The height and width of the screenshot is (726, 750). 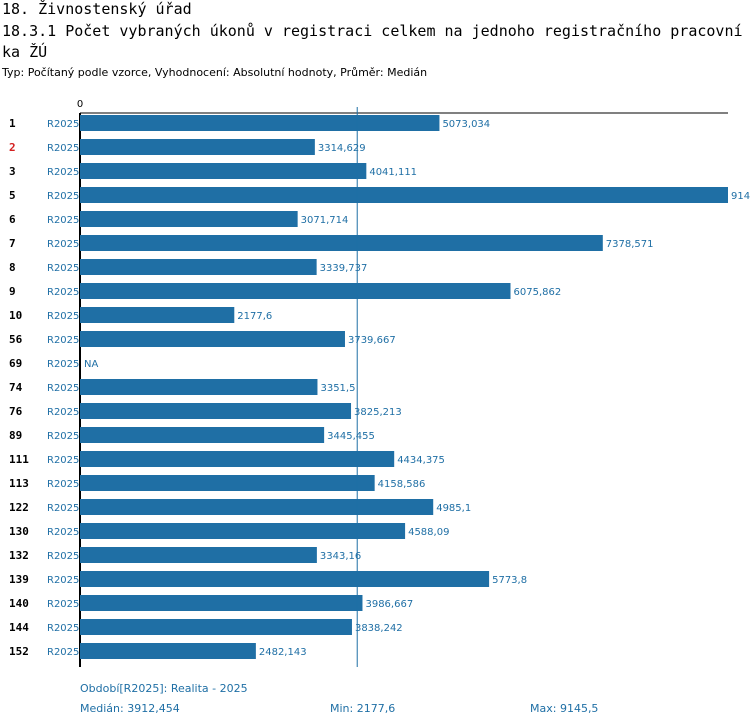 I want to click on bar-value-label: 6075,862, so click(x=538, y=292).